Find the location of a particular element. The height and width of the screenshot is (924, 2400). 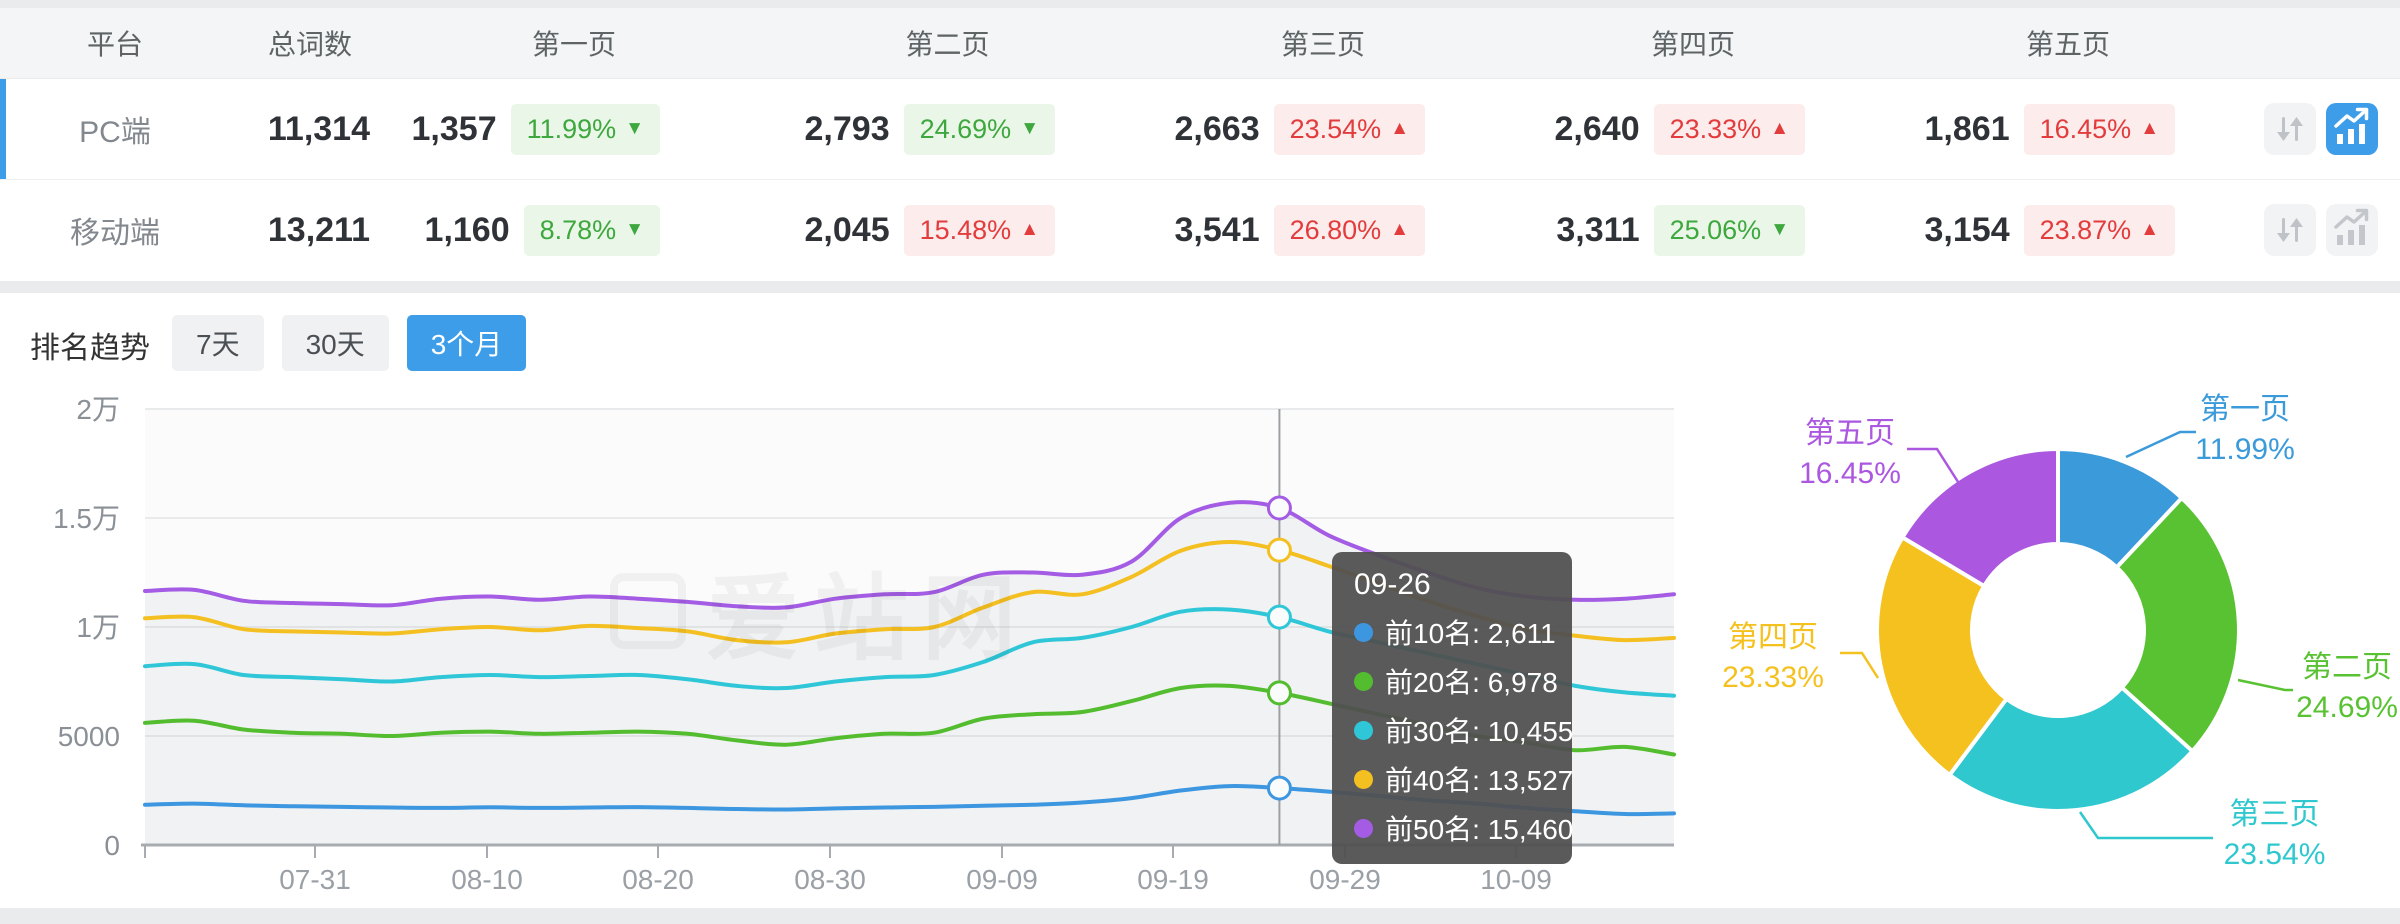

page-count: 3,154 is located at coordinates (1967, 229).